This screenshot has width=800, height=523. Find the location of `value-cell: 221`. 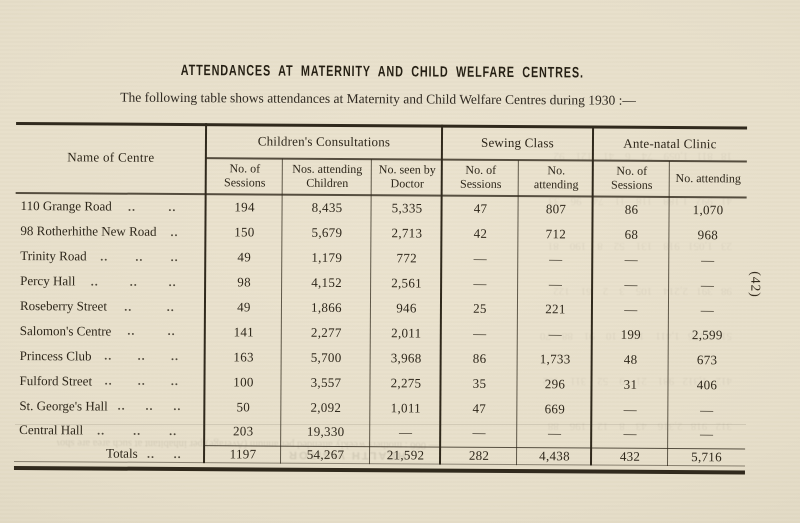

value-cell: 221 is located at coordinates (555, 309).